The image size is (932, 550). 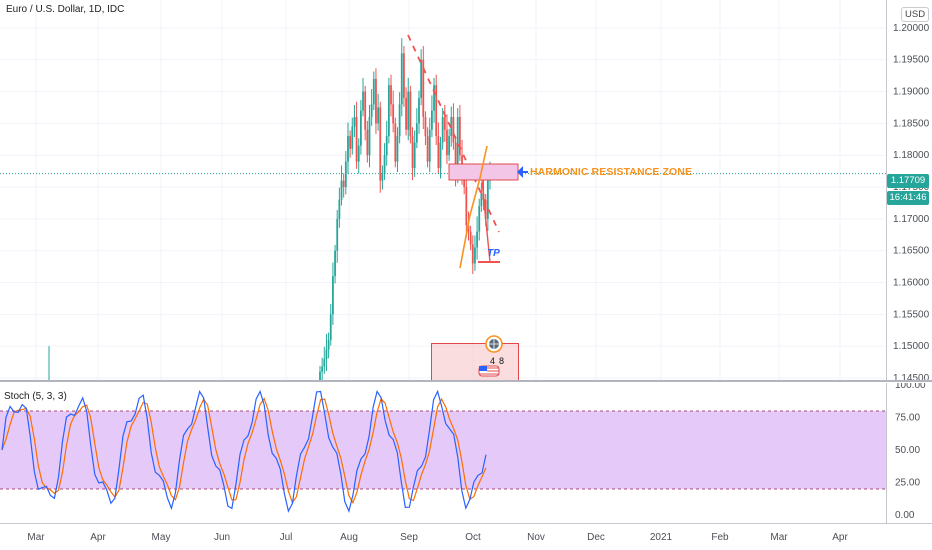 I want to click on time-tick-label: Apr, so click(x=98, y=537).